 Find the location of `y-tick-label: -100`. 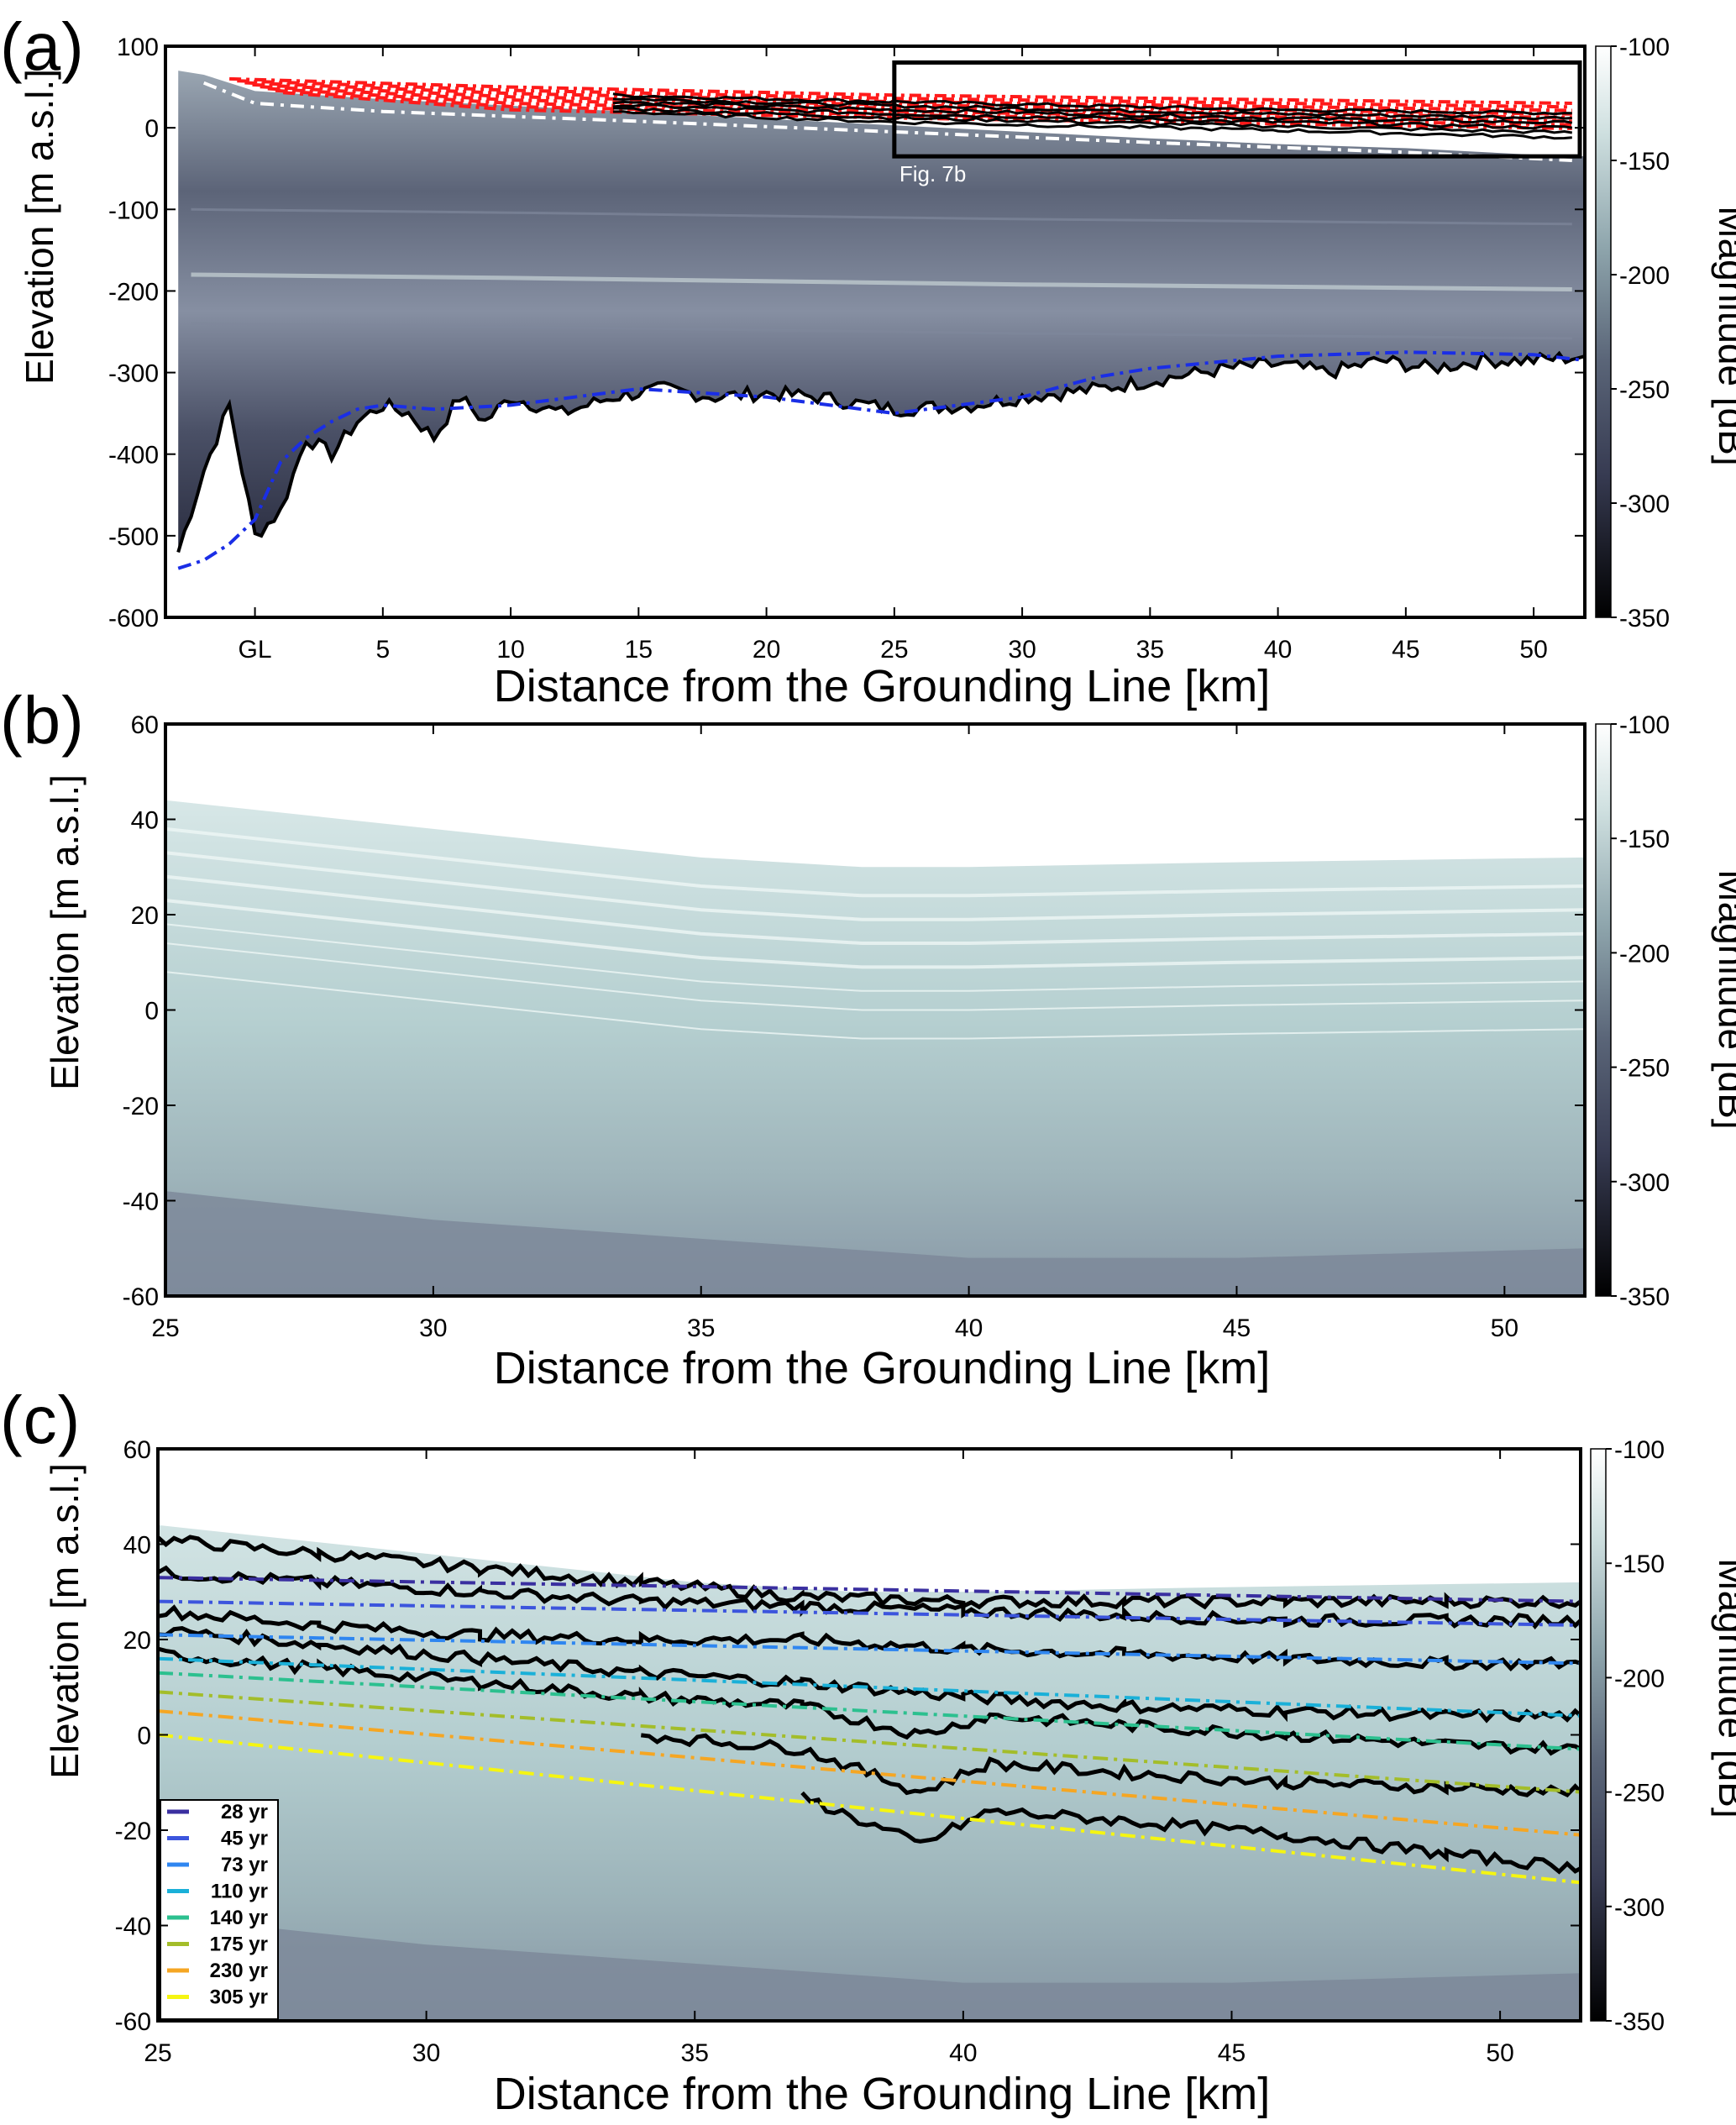

y-tick-label: -100 is located at coordinates (133, 210).